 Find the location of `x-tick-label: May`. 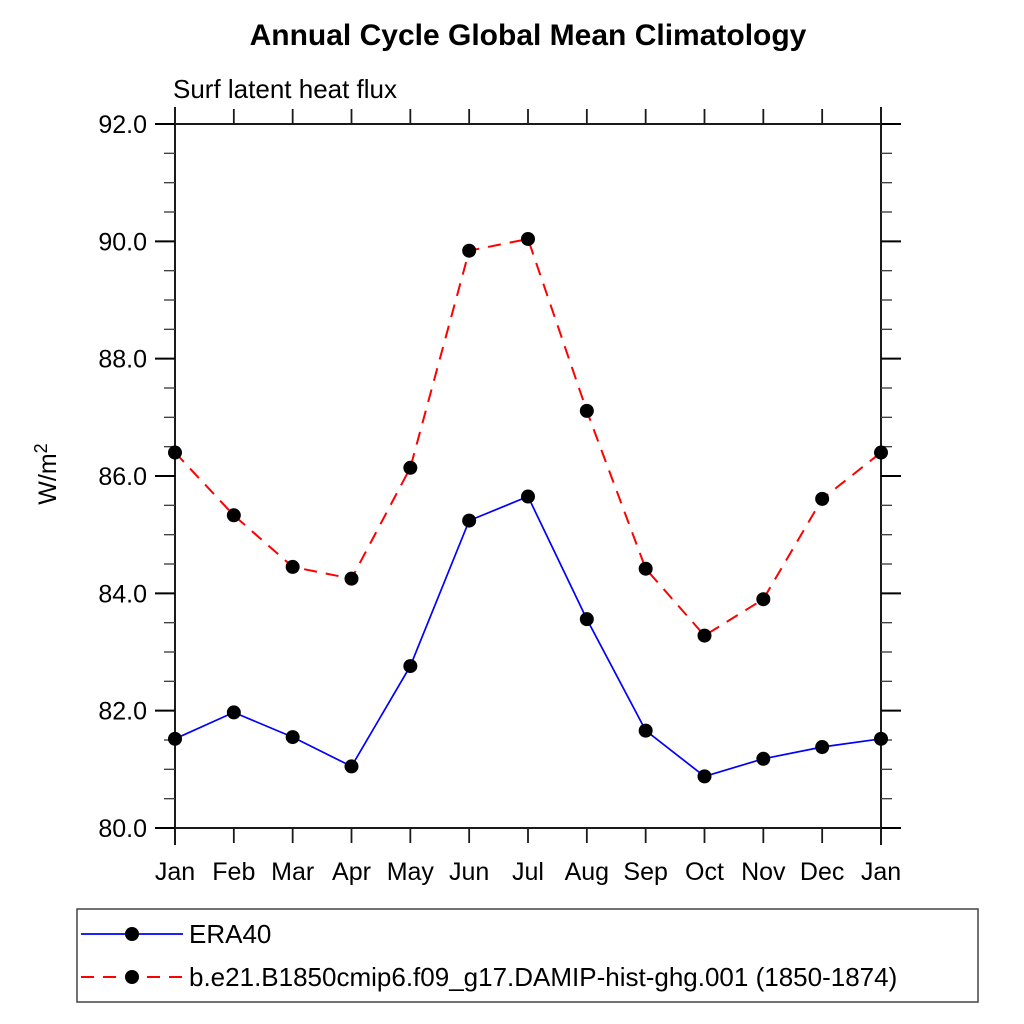

x-tick-label: May is located at coordinates (411, 872).